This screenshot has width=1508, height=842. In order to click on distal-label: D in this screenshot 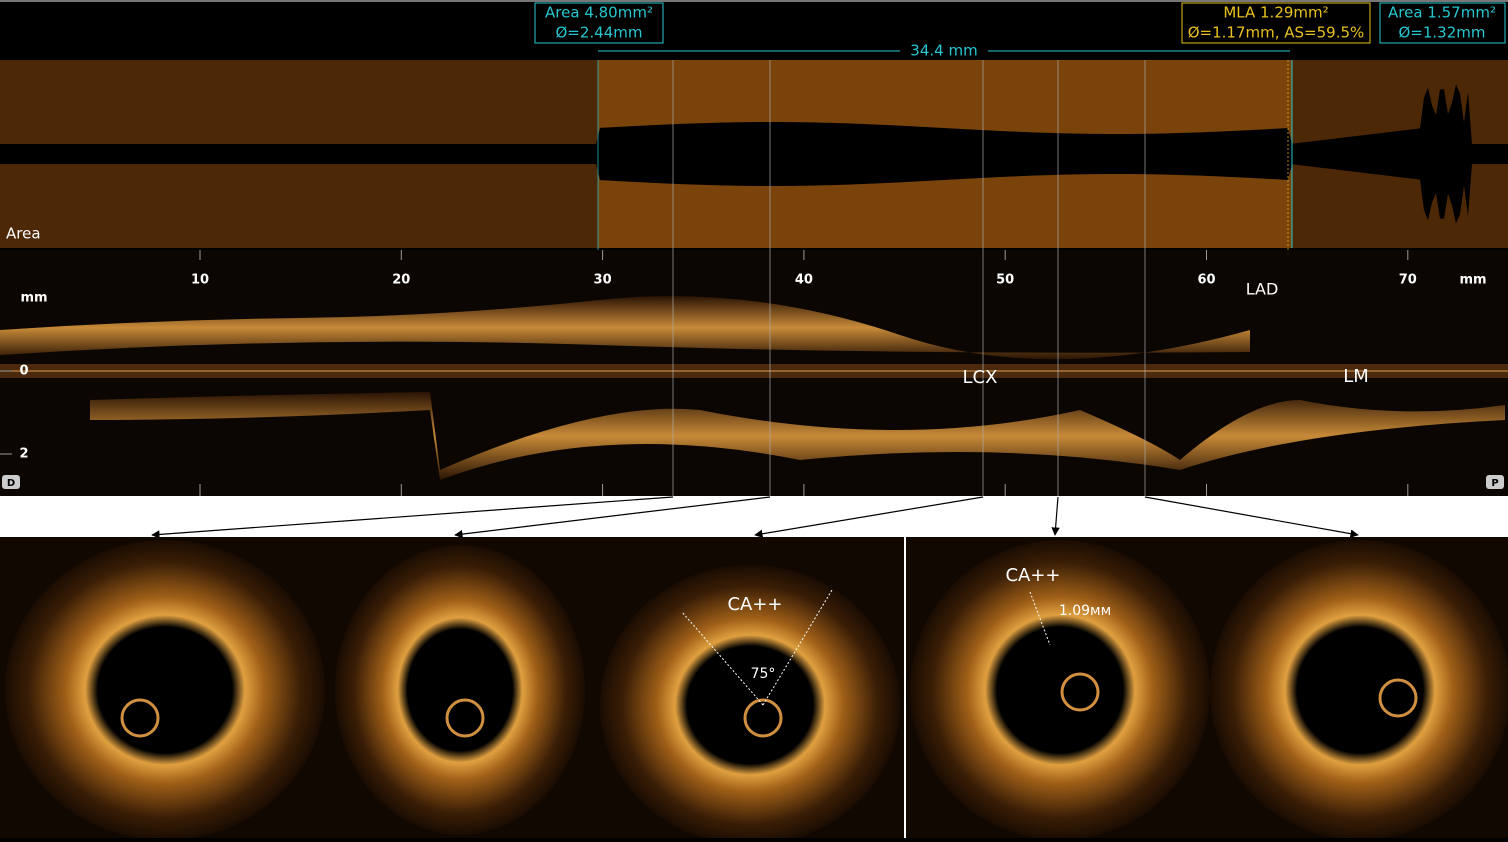, I will do `click(11, 483)`.